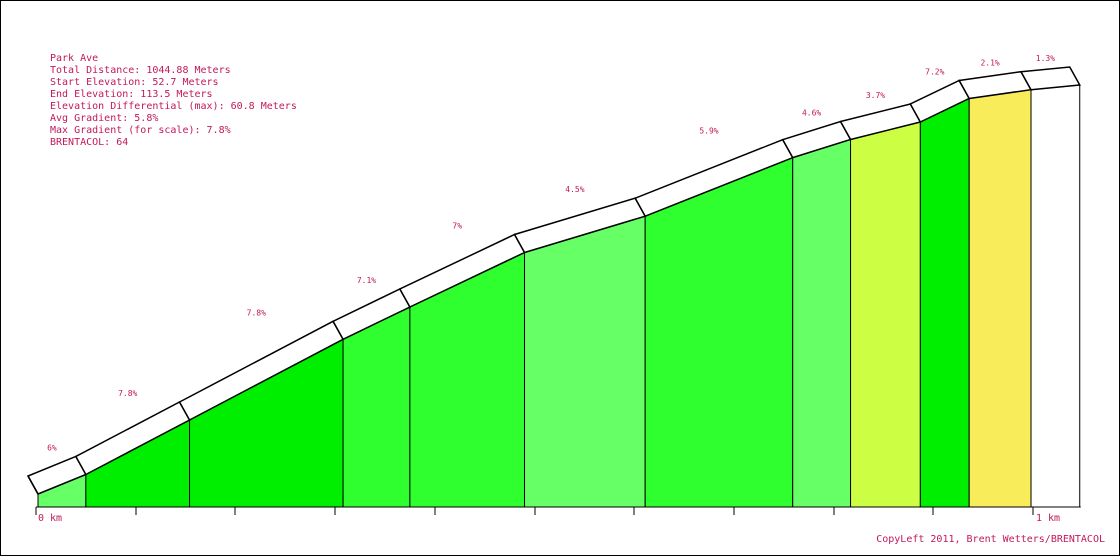 The width and height of the screenshot is (1120, 556). I want to click on total-distance: Total Distance: 1044.88 Meters, so click(140, 70).